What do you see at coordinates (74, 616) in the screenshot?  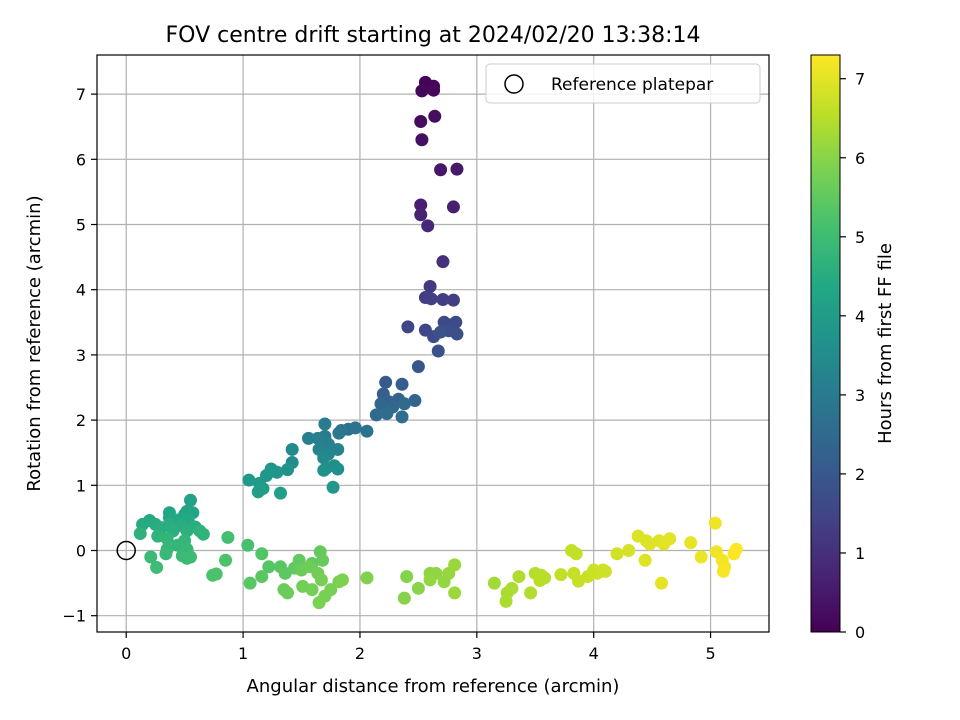 I see `y-tick-label: −1` at bounding box center [74, 616].